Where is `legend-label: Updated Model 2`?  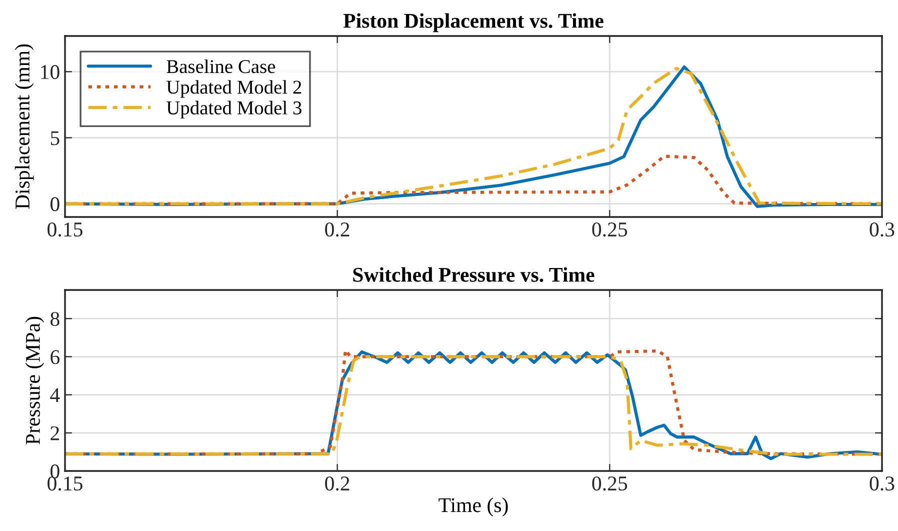
legend-label: Updated Model 2 is located at coordinates (234, 89).